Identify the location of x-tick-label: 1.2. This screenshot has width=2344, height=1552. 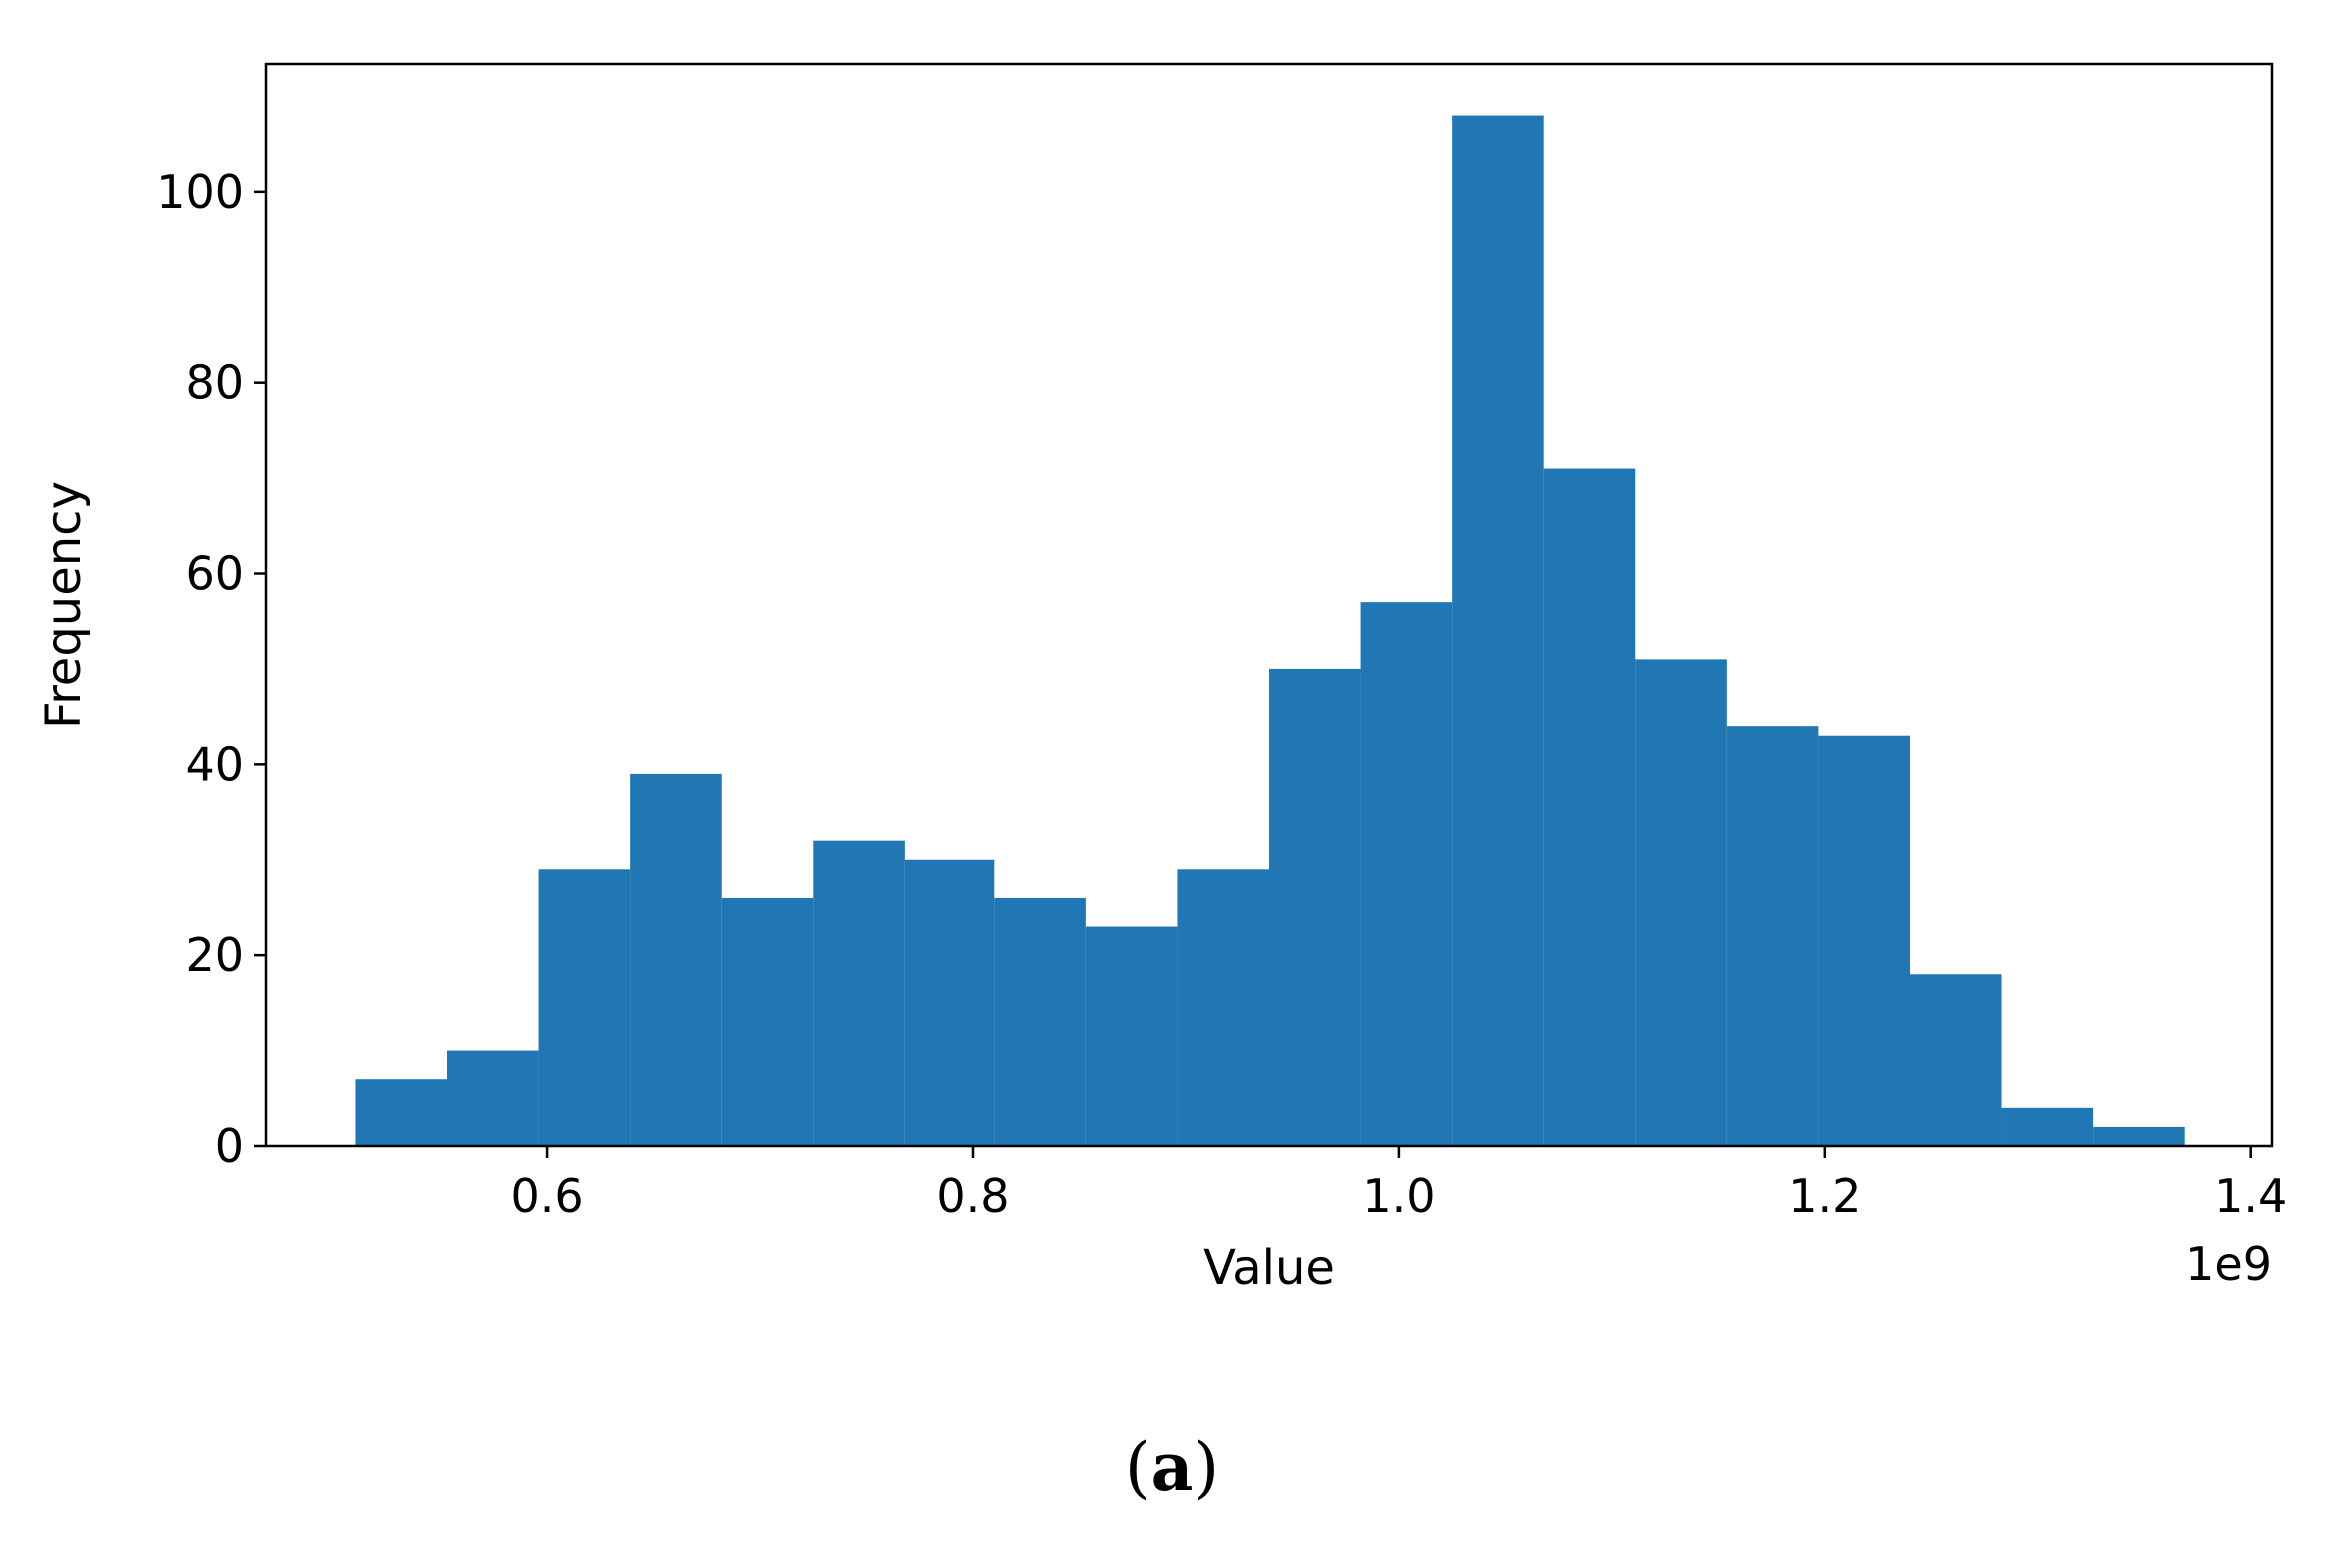
(1824, 1196).